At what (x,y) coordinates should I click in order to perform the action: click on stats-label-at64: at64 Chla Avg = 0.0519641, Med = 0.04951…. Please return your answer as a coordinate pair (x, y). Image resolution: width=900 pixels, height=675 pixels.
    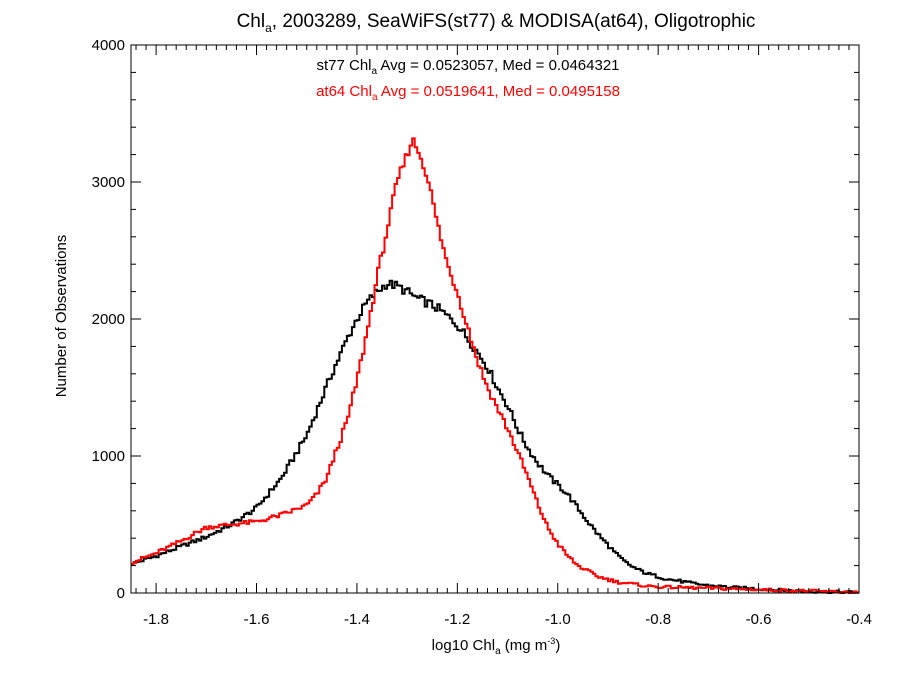
    Looking at the image, I should click on (468, 93).